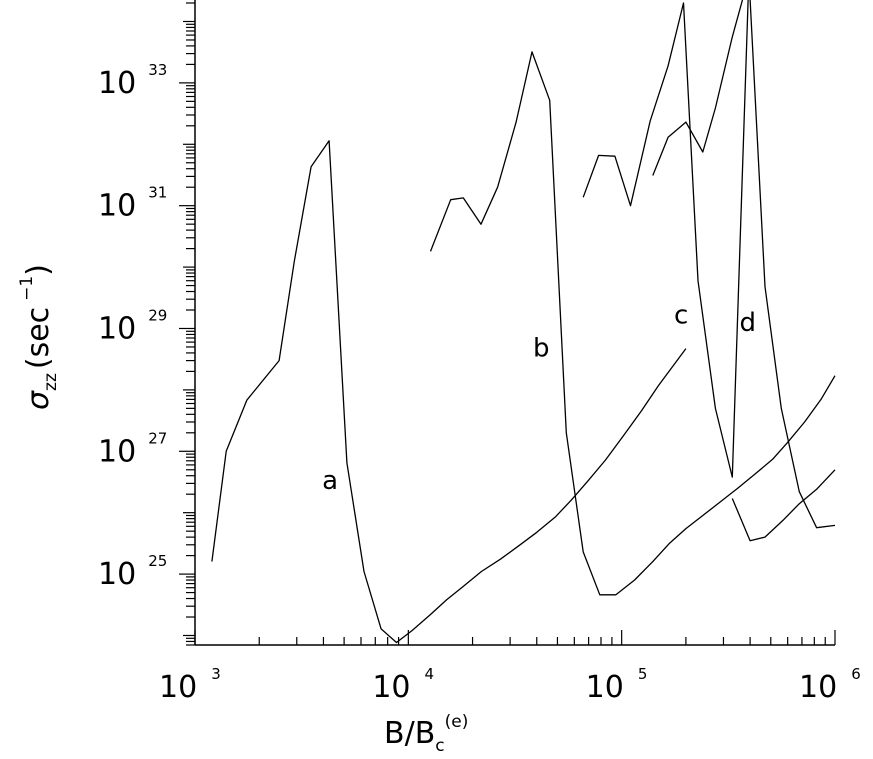 This screenshot has width=873, height=759. What do you see at coordinates (830, 685) in the screenshot?
I see `x-tick-label: 10 6` at bounding box center [830, 685].